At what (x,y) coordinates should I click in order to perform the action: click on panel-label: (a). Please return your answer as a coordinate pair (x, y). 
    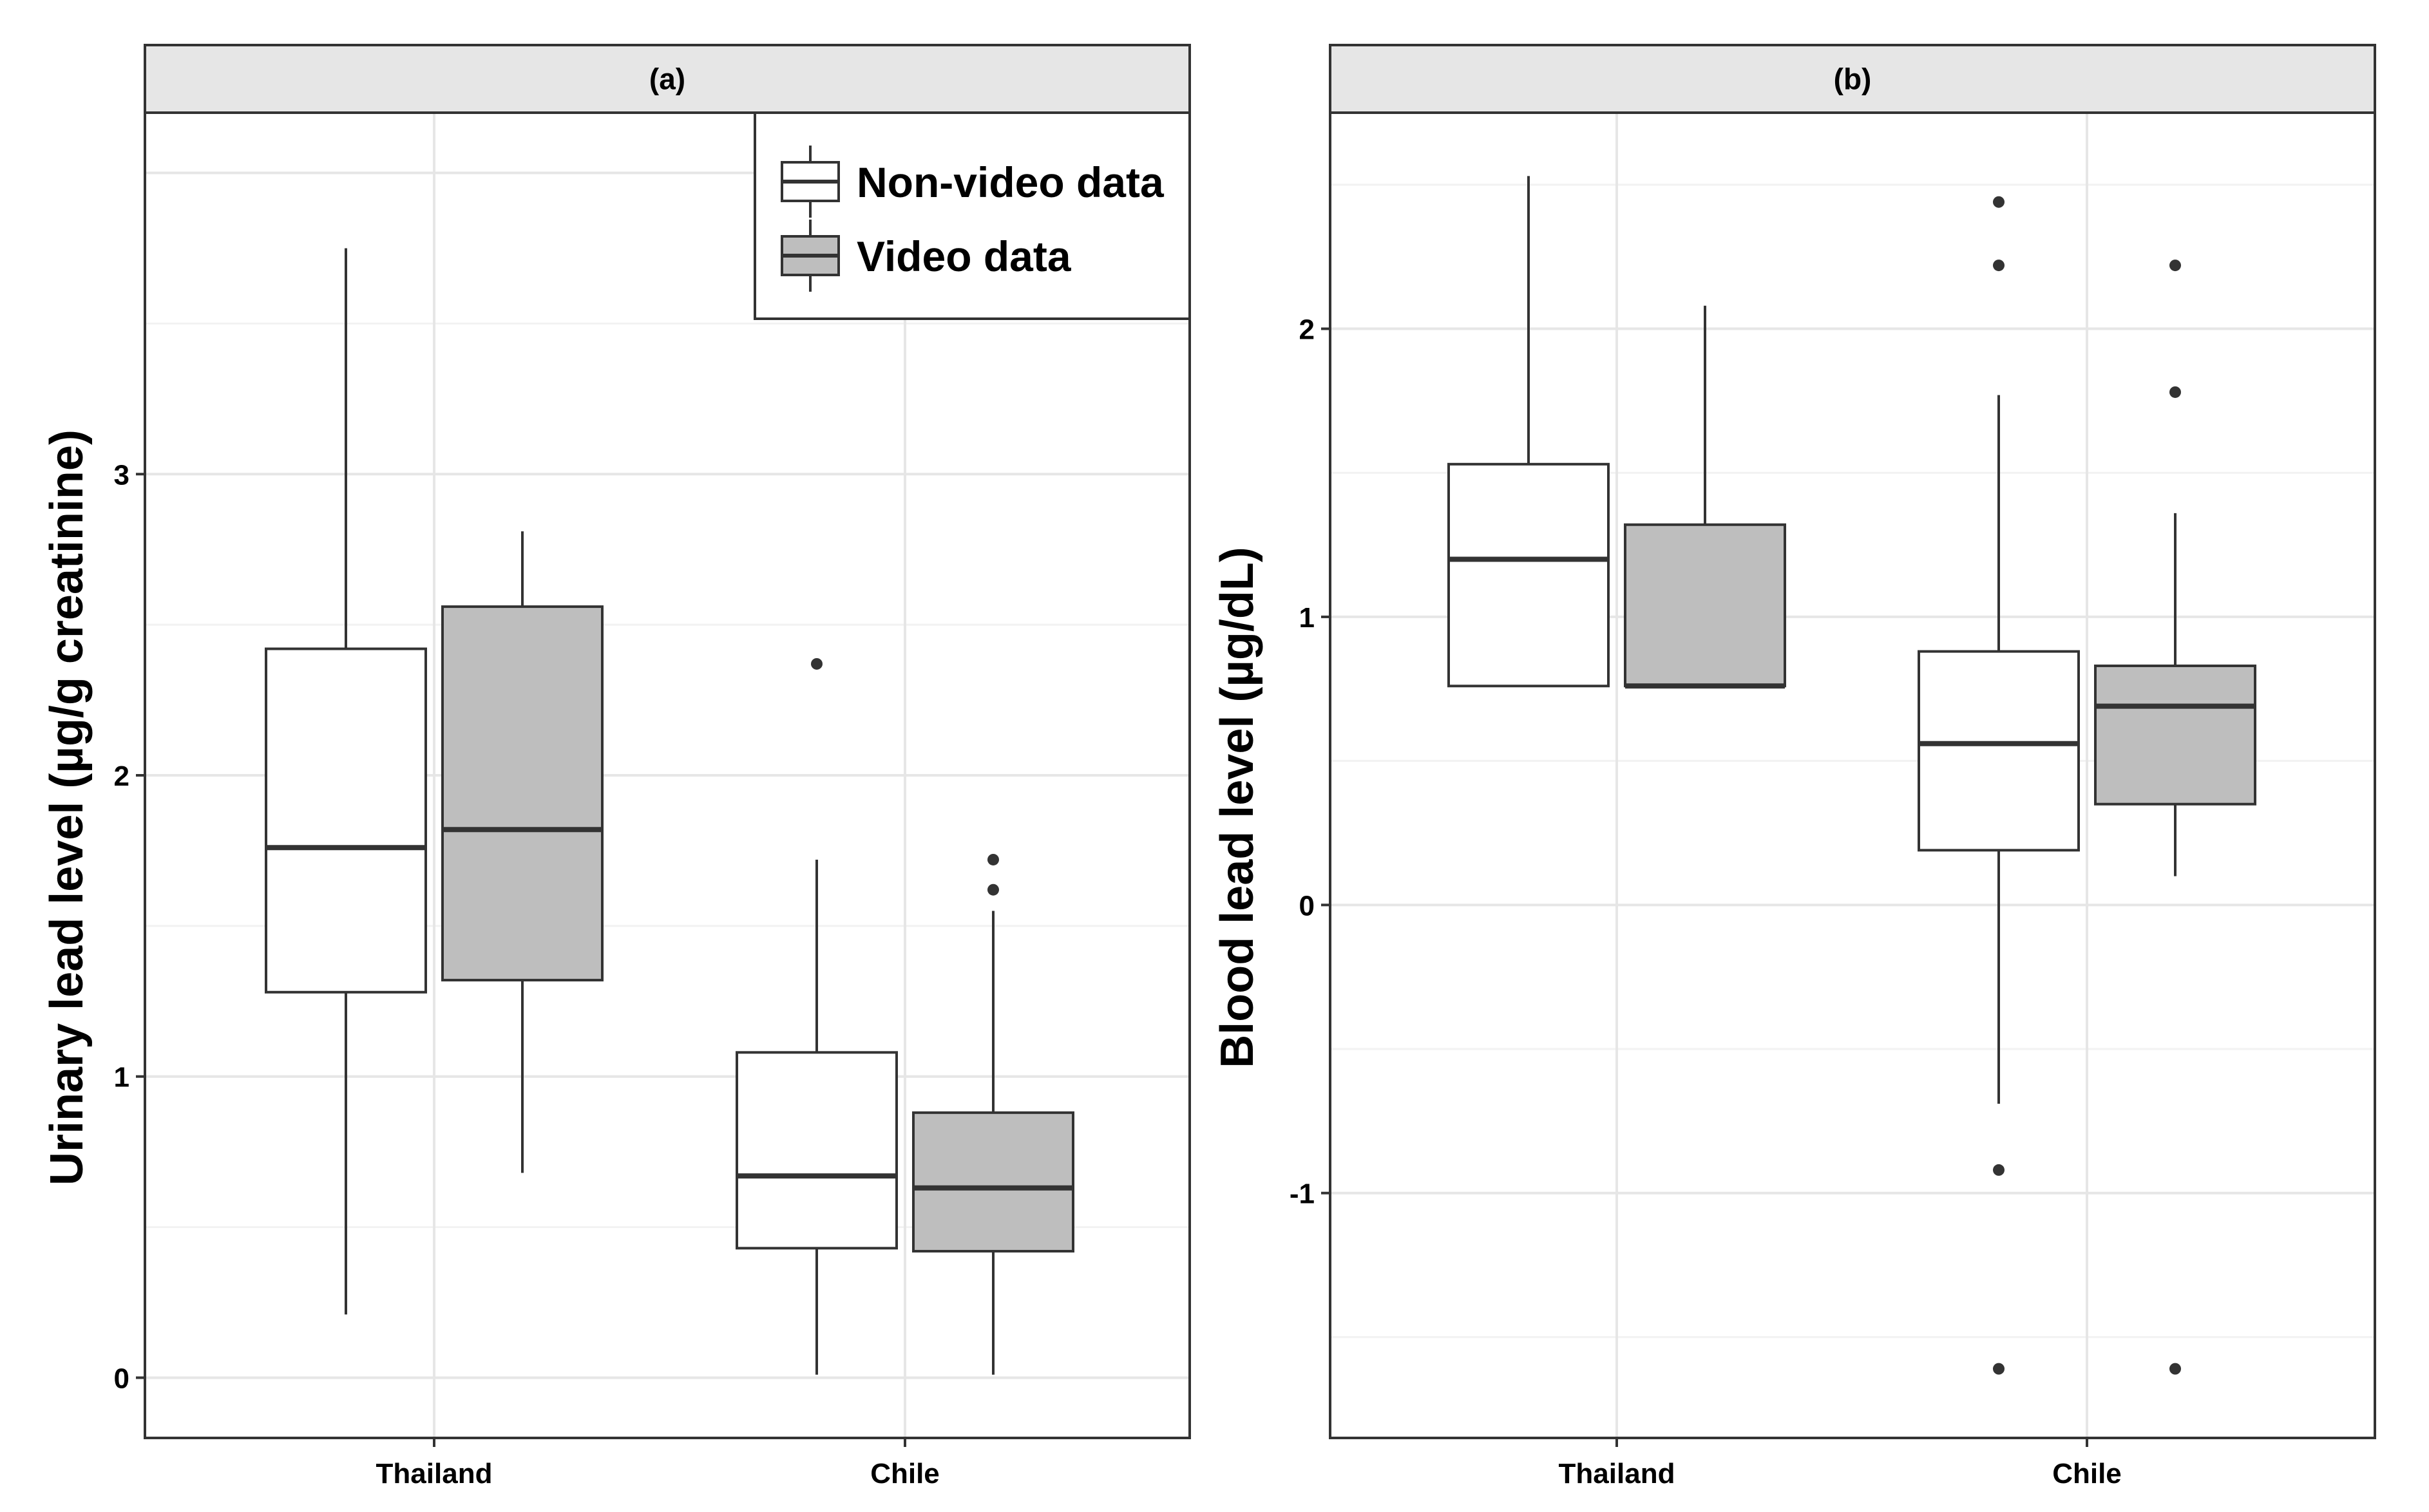
    Looking at the image, I should click on (667, 79).